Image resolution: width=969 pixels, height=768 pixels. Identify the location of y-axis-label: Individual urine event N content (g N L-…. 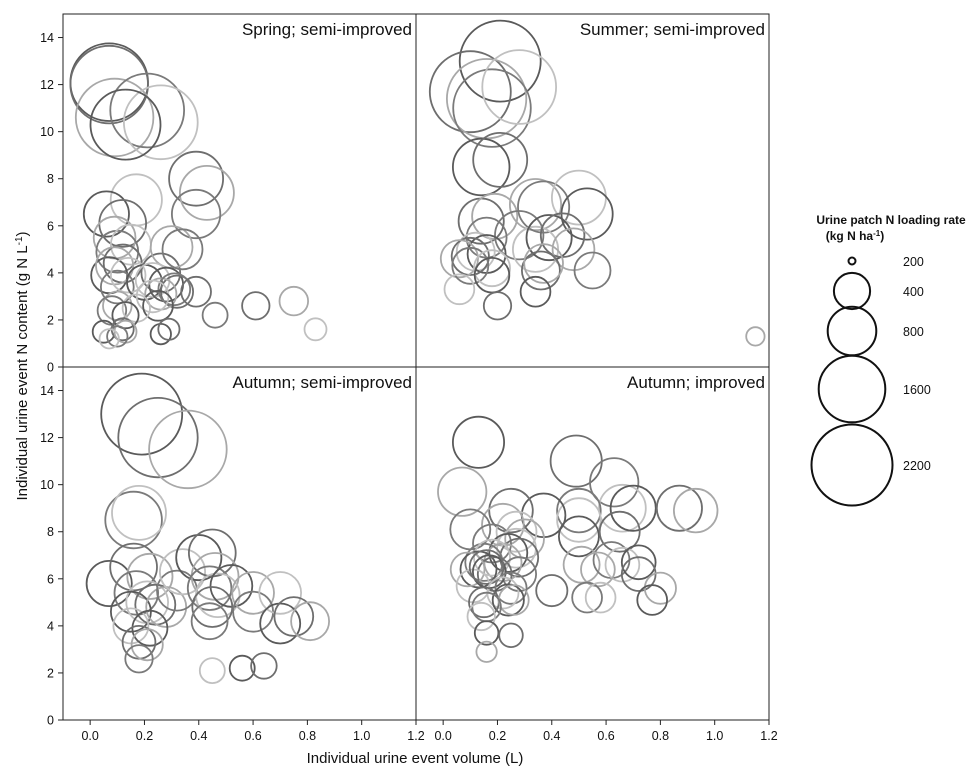
(23, 365).